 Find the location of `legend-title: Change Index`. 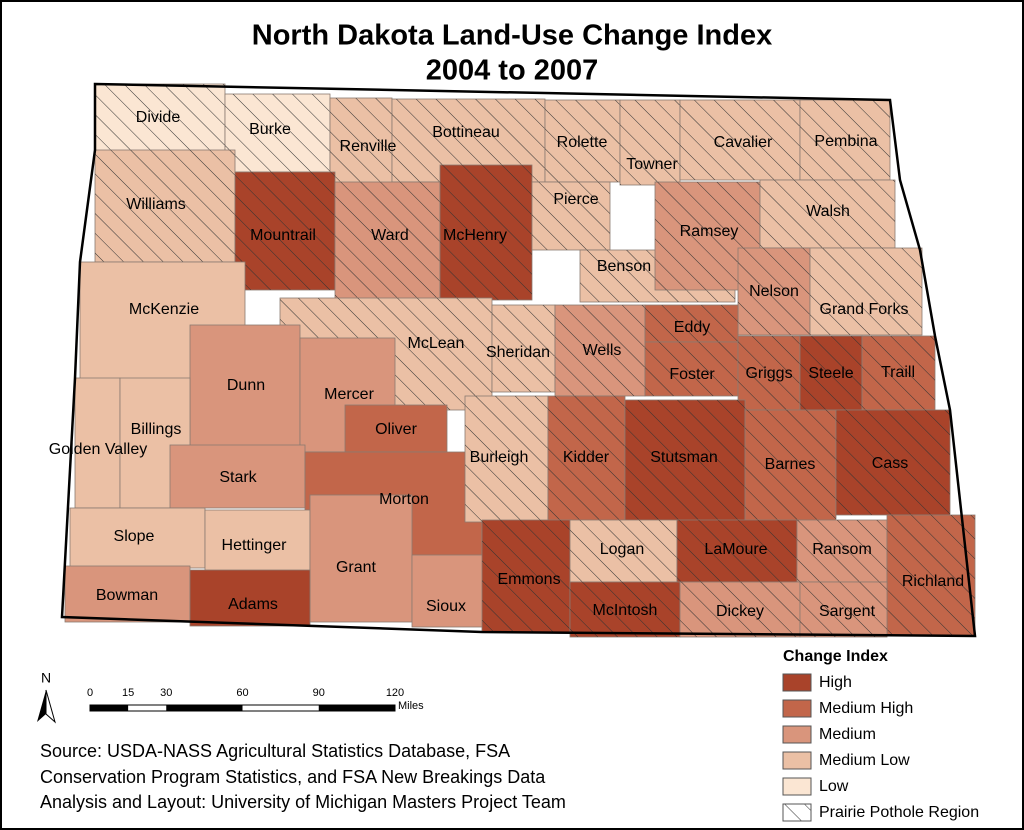

legend-title: Change Index is located at coordinates (835, 656).